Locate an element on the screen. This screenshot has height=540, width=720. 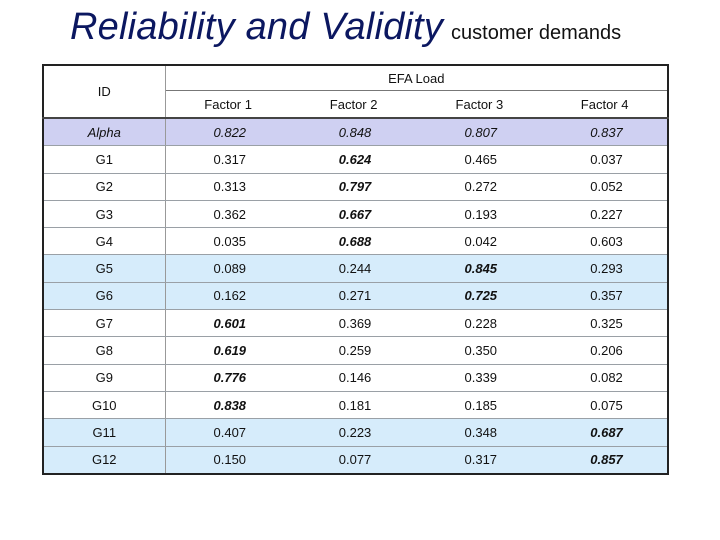
factor-value-cell: 0.146 is located at coordinates (353, 378).